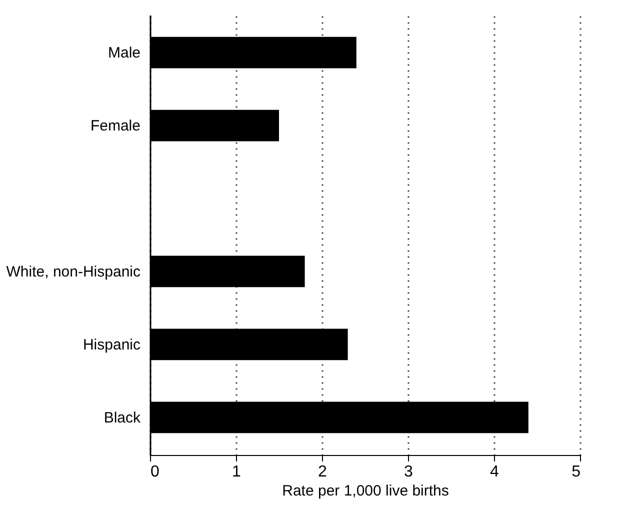 The height and width of the screenshot is (517, 632). I want to click on x-tick-label: 3, so click(409, 472).